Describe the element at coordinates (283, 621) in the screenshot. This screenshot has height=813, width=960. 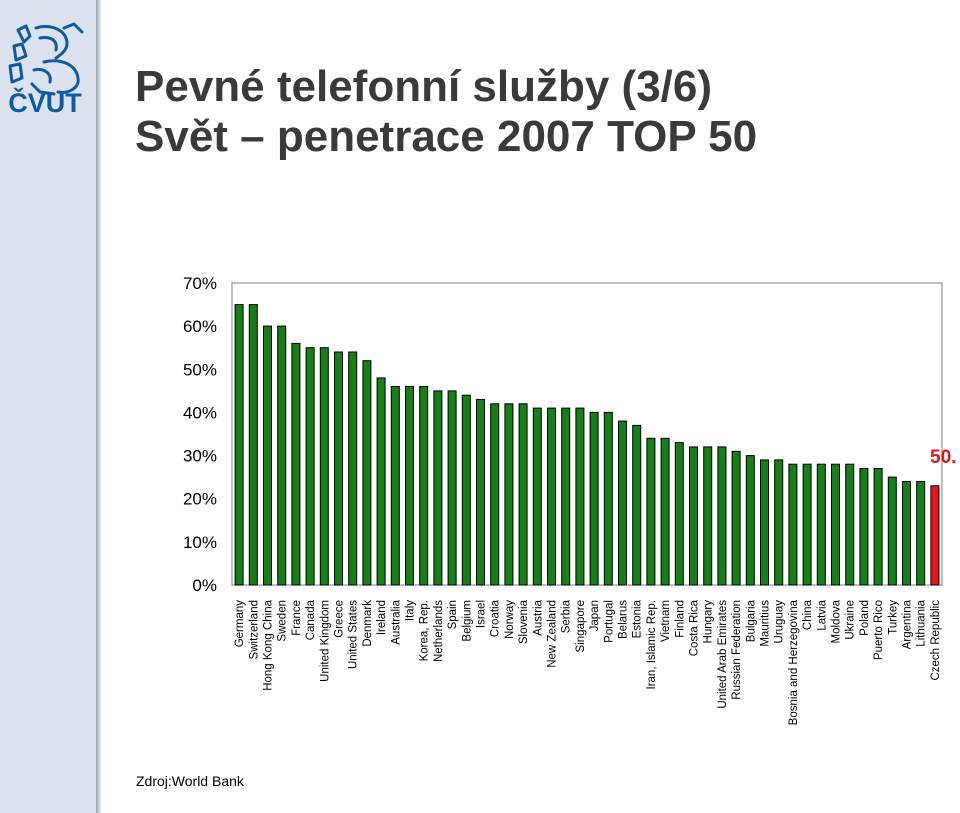
I see `x-tick-label: Sweden` at that location.